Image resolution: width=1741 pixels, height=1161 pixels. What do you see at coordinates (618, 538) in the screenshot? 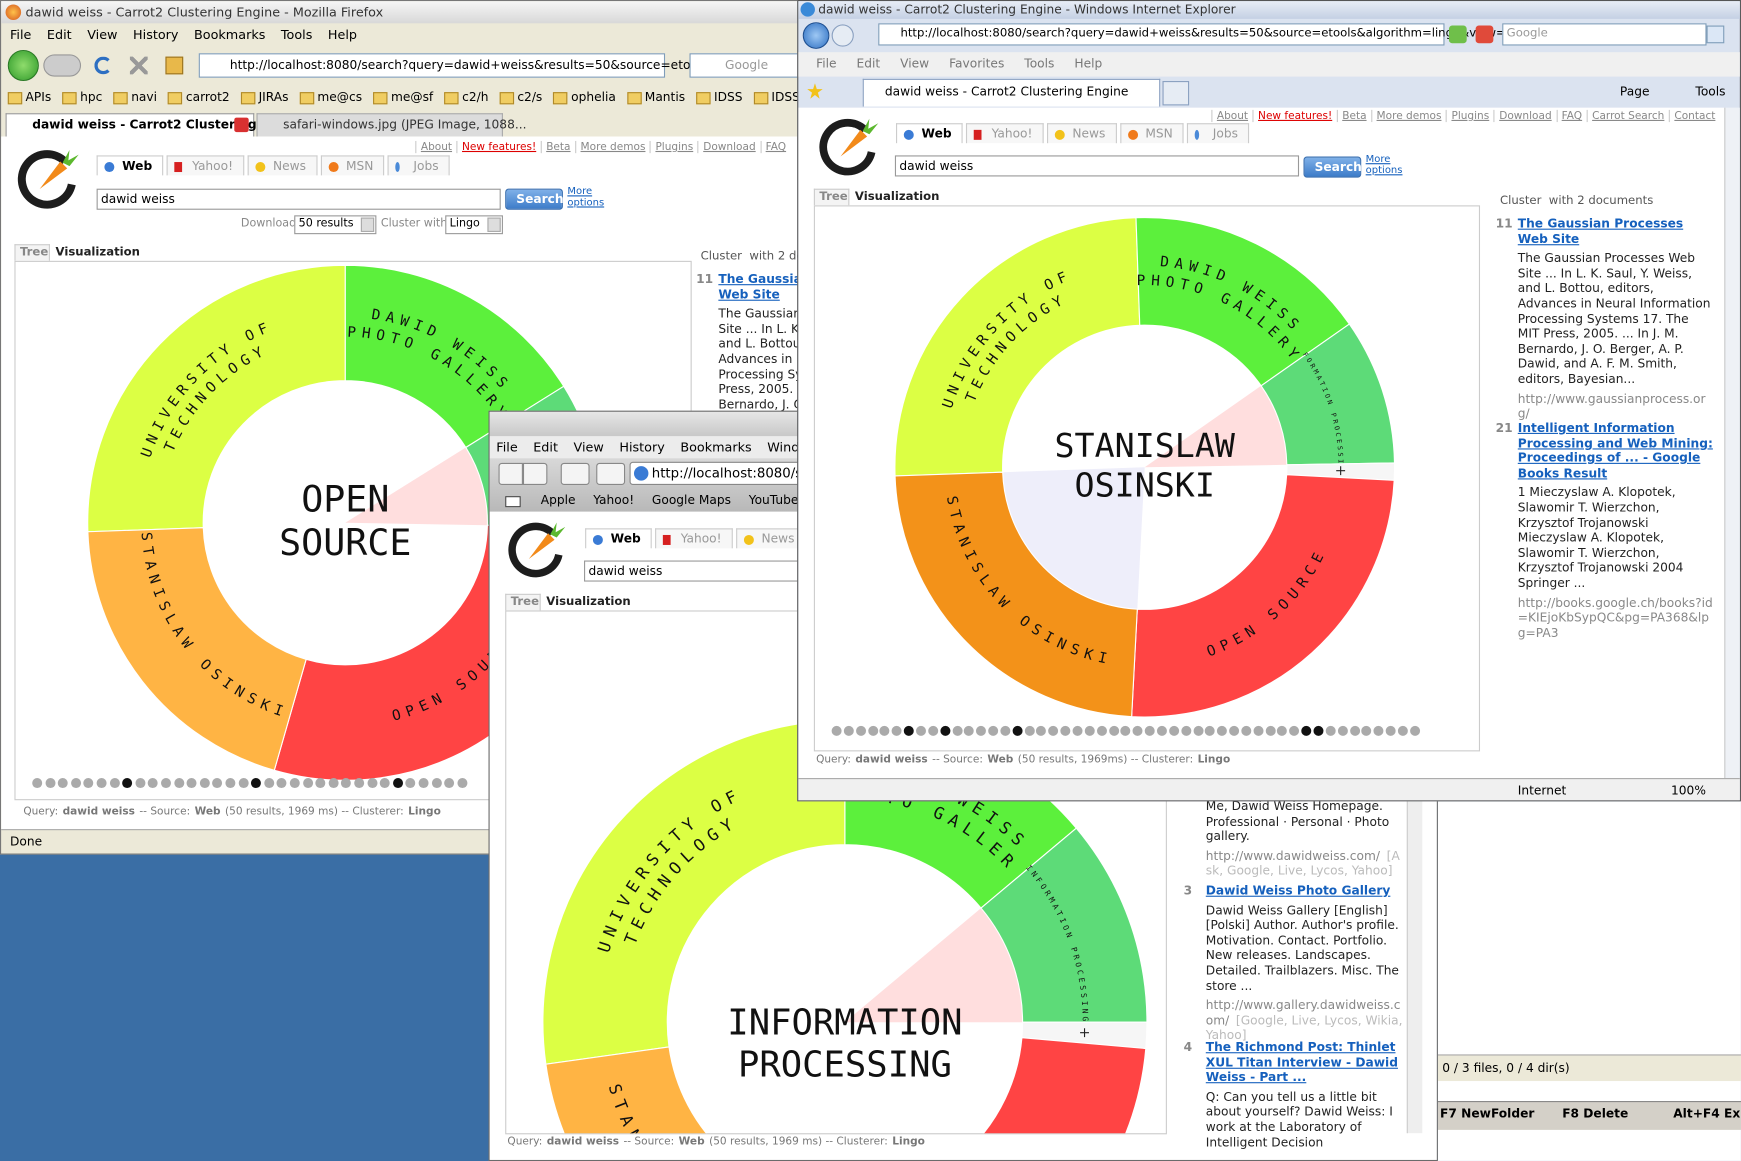
I see `source-tab: Web` at bounding box center [618, 538].